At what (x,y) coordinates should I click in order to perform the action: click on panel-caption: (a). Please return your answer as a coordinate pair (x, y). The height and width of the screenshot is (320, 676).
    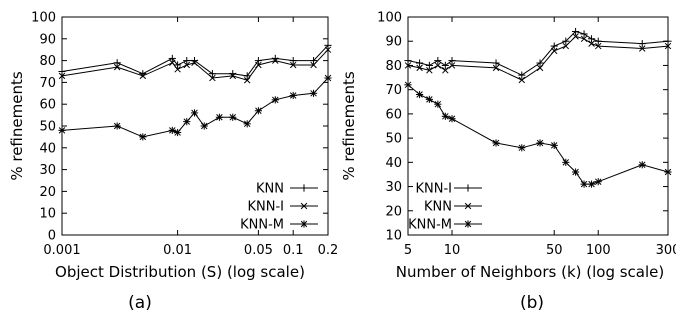
    Looking at the image, I should click on (140, 303).